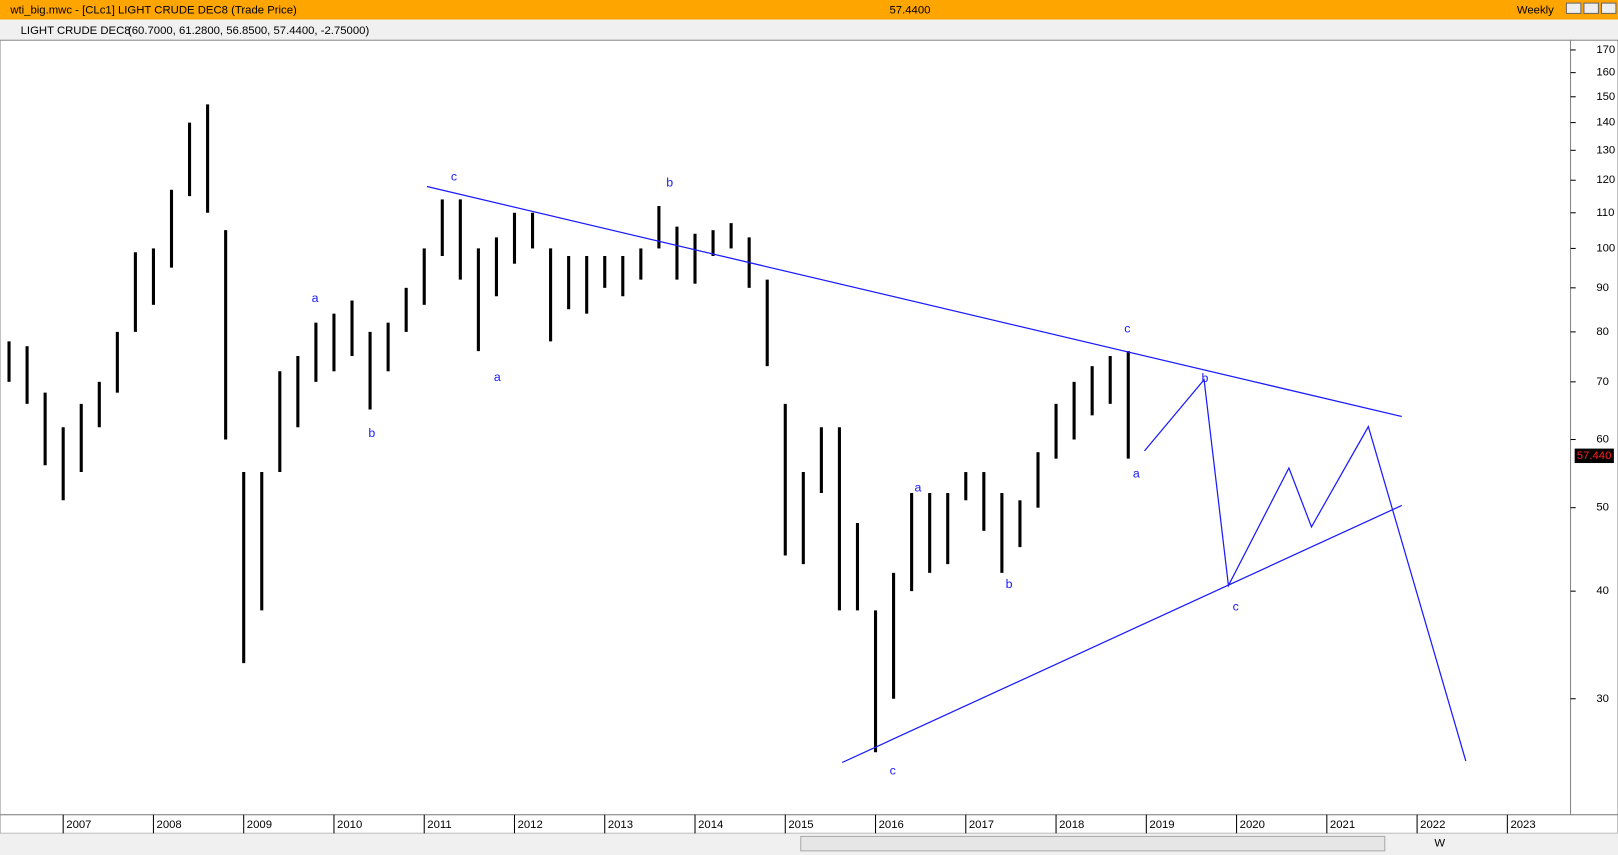  Describe the element at coordinates (439, 825) in the screenshot. I see `x-tick-label: 2011` at that location.